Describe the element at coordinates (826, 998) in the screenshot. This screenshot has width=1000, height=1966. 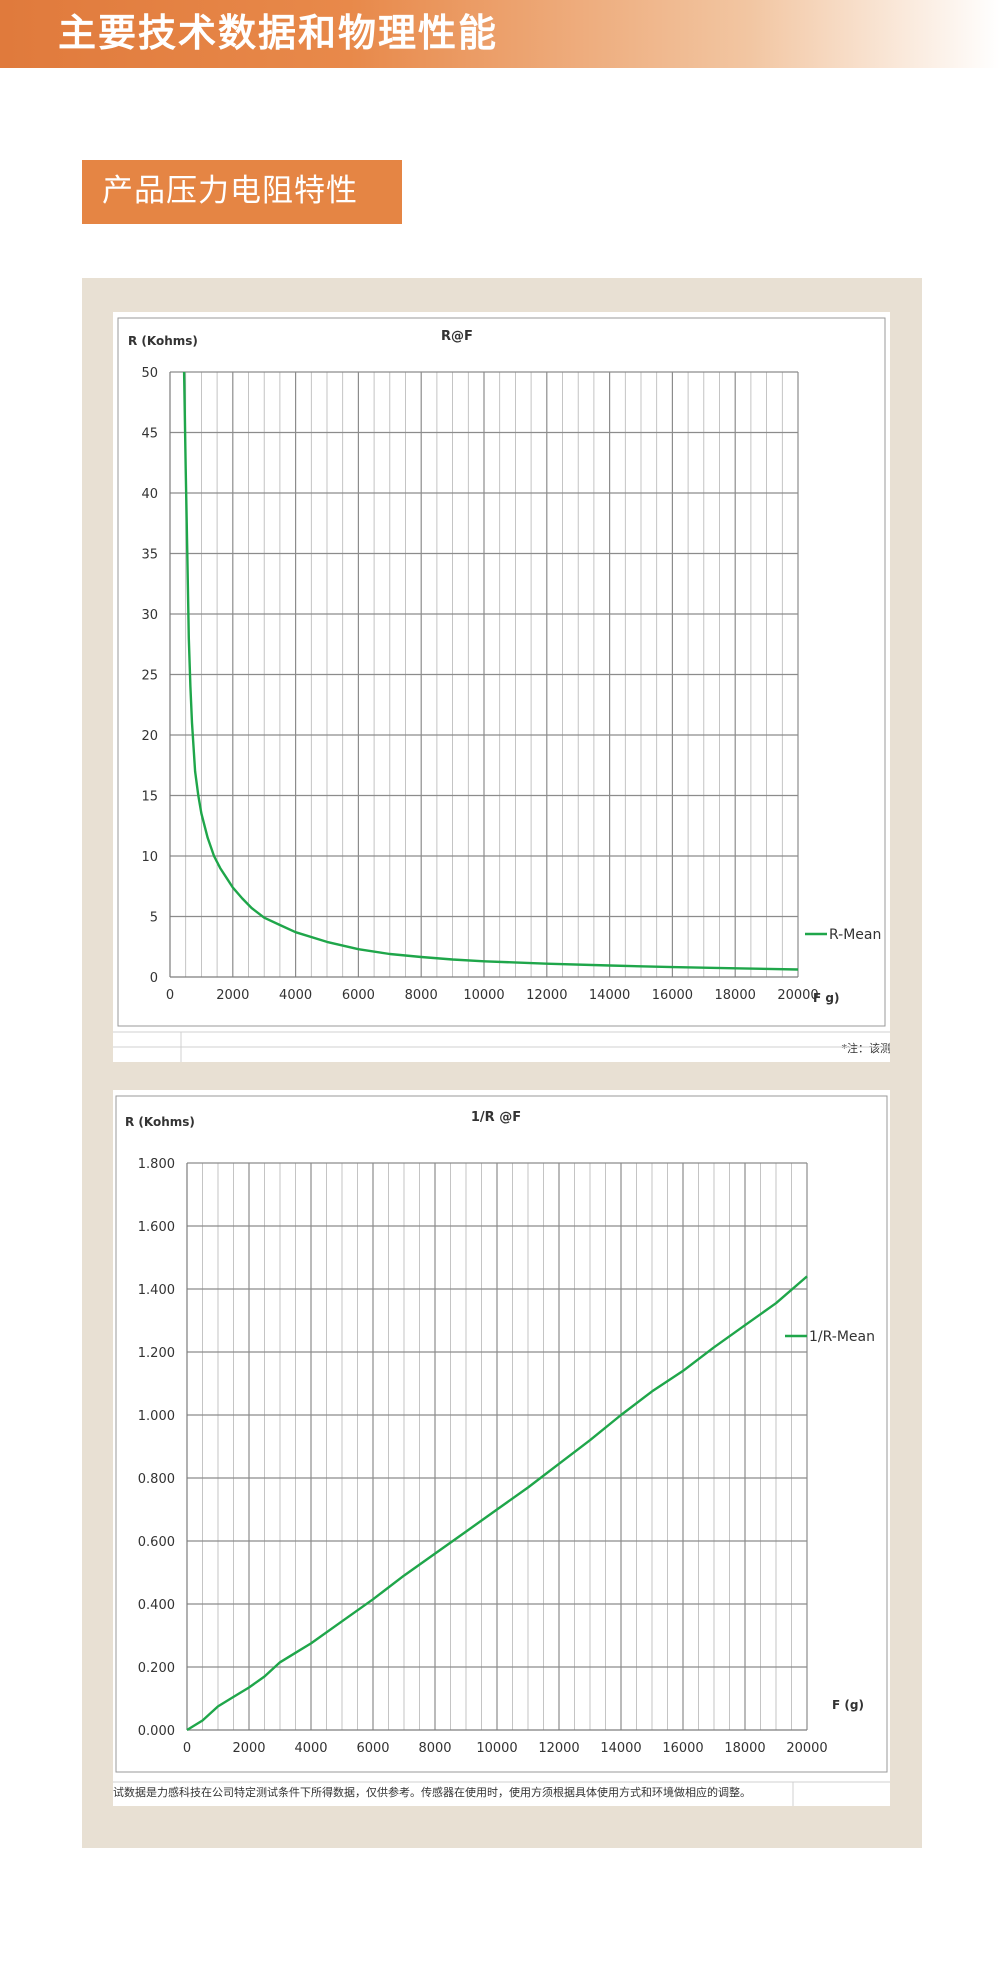
I see `x-axis-label: F g)` at that location.